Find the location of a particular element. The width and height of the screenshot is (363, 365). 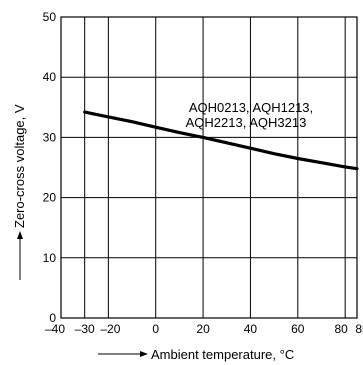

series-line is located at coordinates (221, 140).